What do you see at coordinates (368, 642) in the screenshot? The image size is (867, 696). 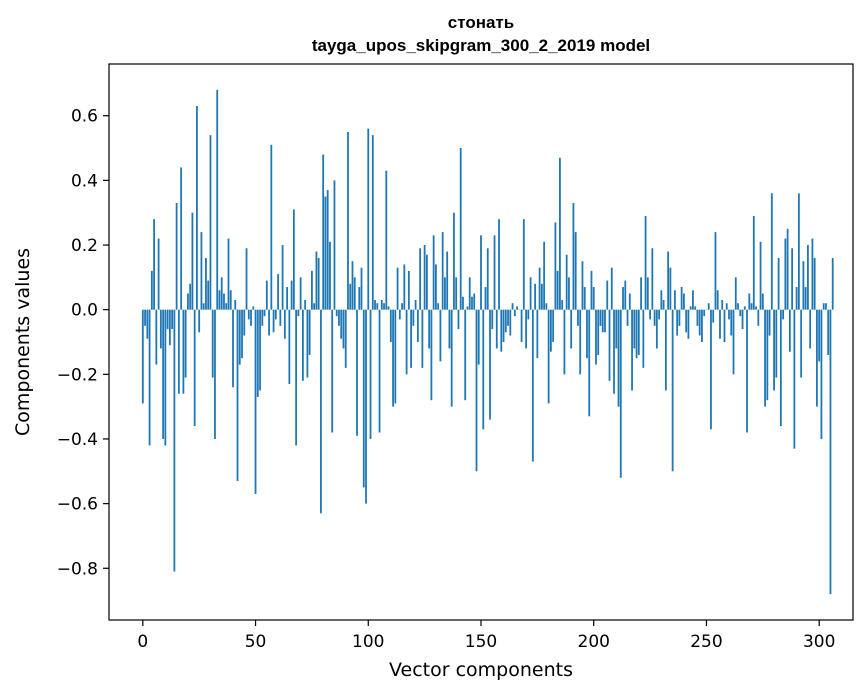 I see `x-tick-label: 100` at bounding box center [368, 642].